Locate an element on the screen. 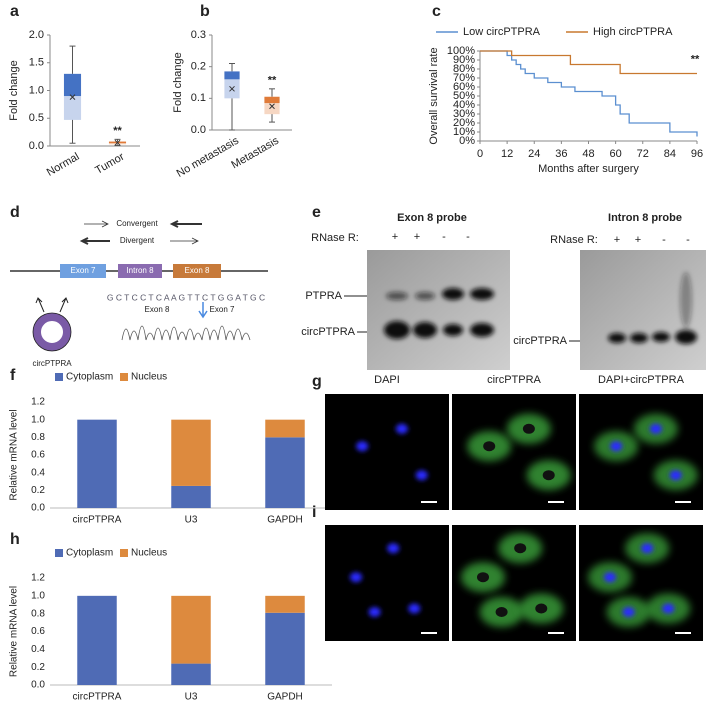  chromatogram is located at coordinates (186, 333).